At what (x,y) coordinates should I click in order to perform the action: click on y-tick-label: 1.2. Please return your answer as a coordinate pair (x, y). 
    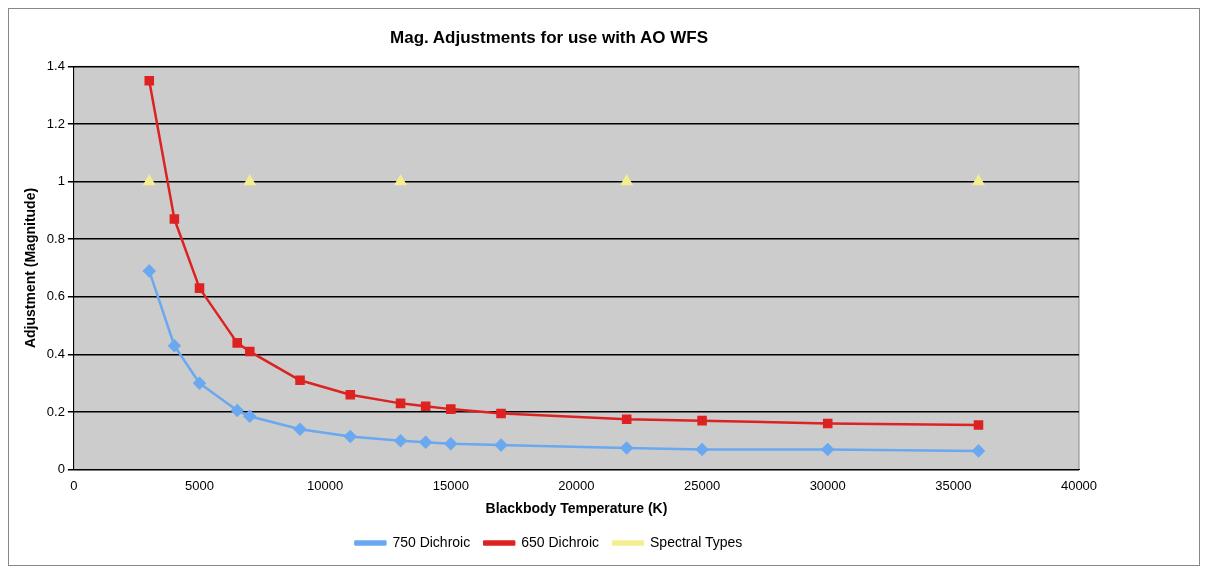
    Looking at the image, I should click on (55, 123).